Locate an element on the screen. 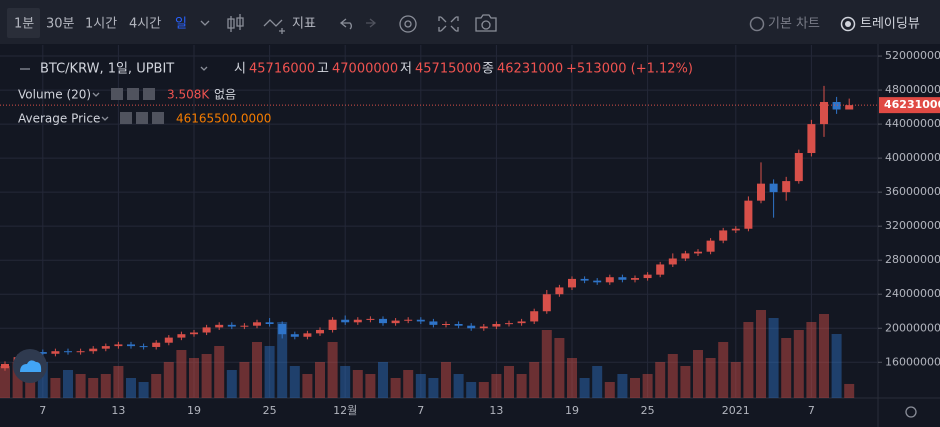 The image size is (940, 427). symbol-title: BTC/KRW, 1일, UPBIT is located at coordinates (107, 69).